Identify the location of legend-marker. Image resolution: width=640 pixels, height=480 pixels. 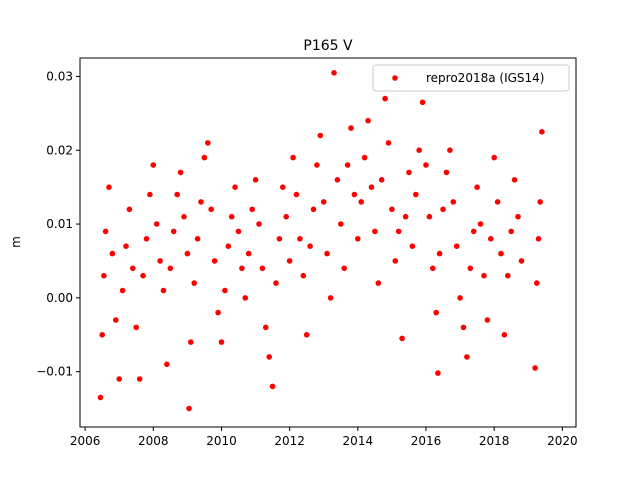
(395, 78).